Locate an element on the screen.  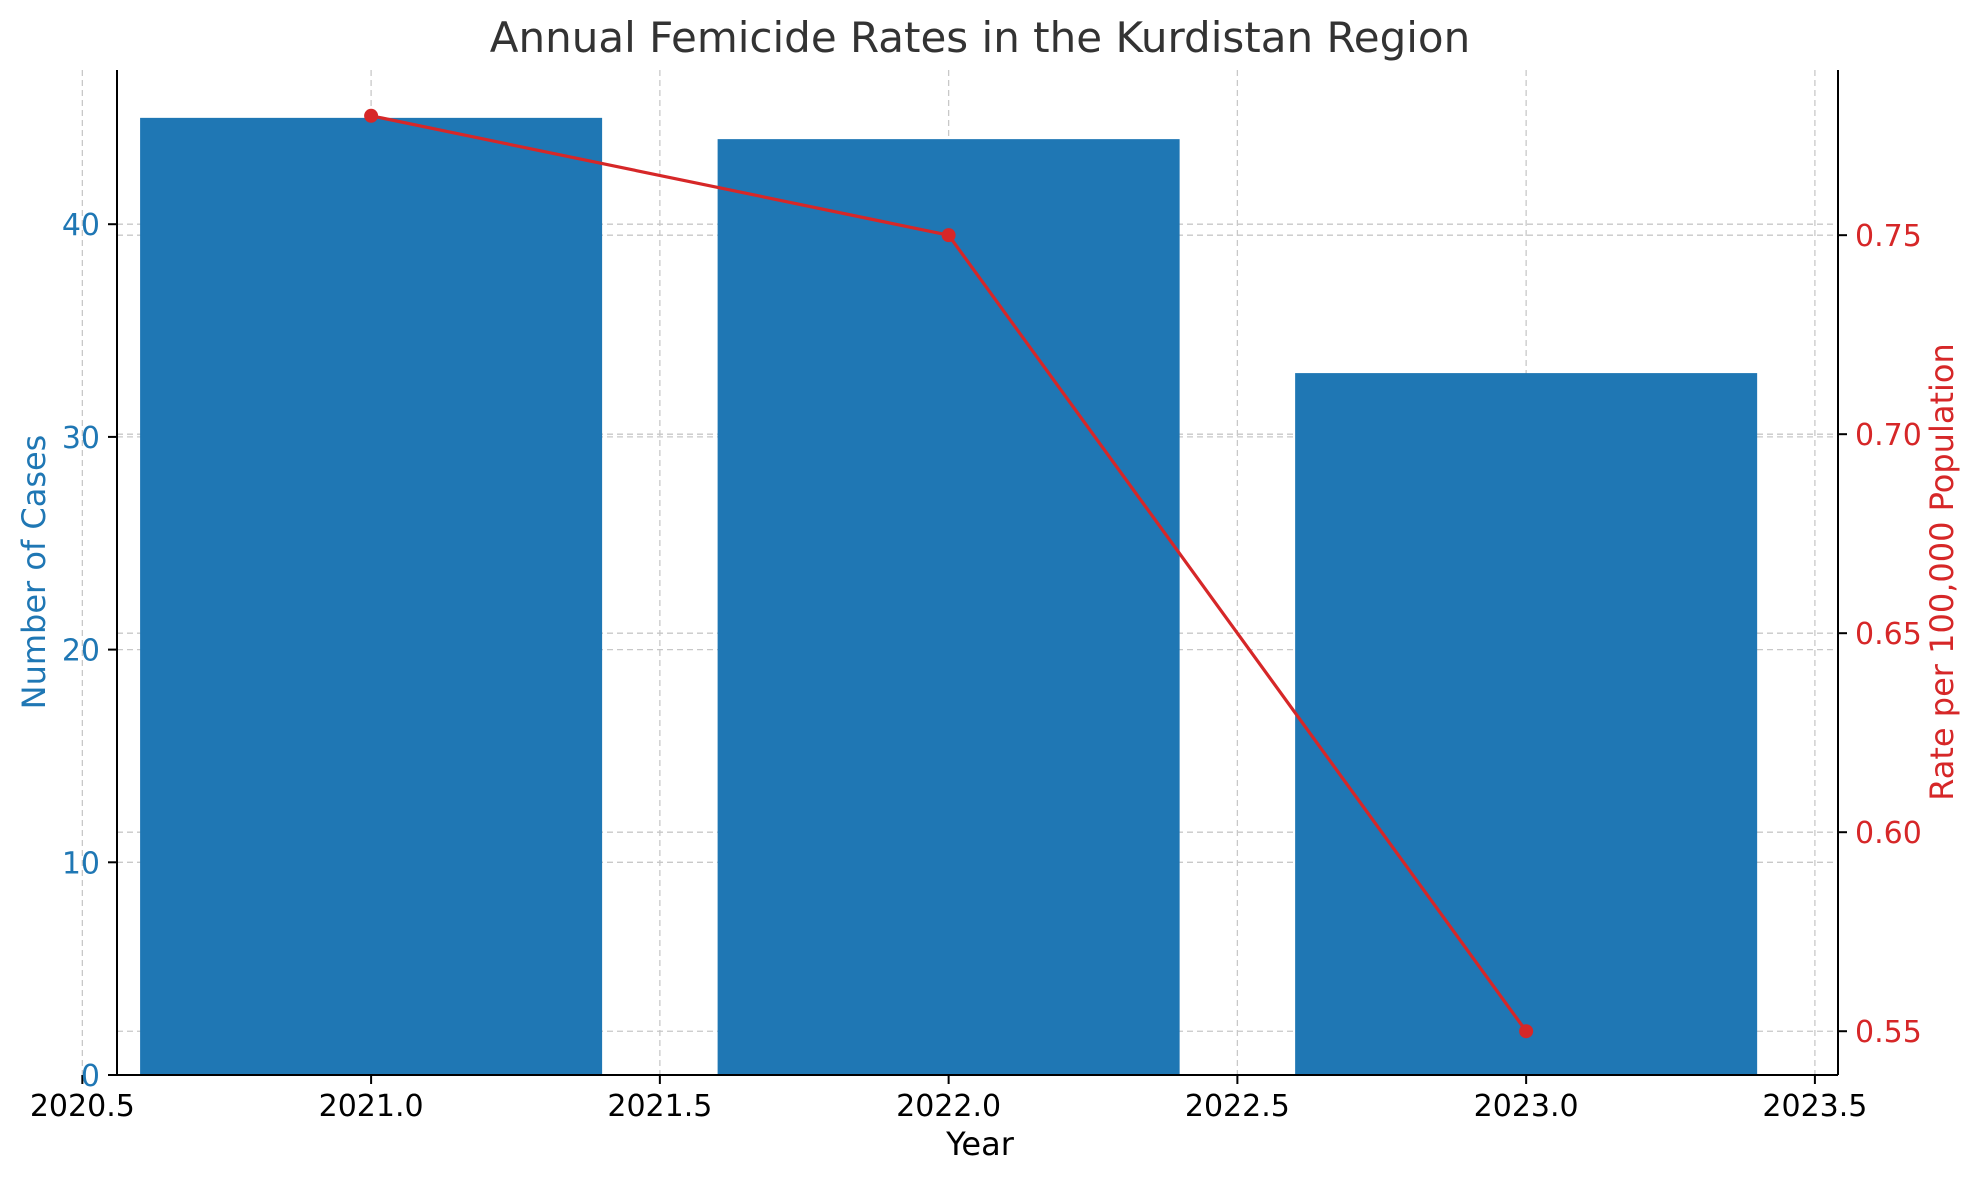
y2-axis-title: Rate per 100,000 Population is located at coordinates (1942, 572).